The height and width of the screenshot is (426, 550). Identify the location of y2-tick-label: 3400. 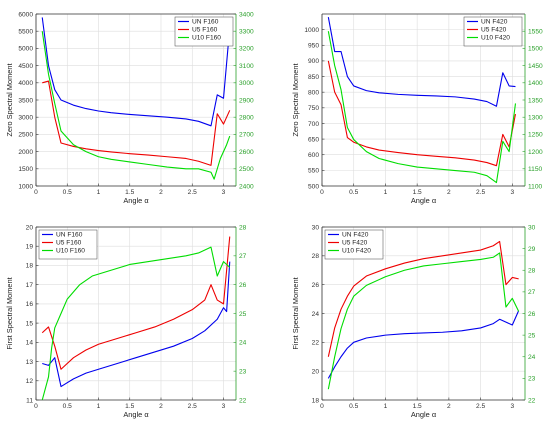
(246, 14).